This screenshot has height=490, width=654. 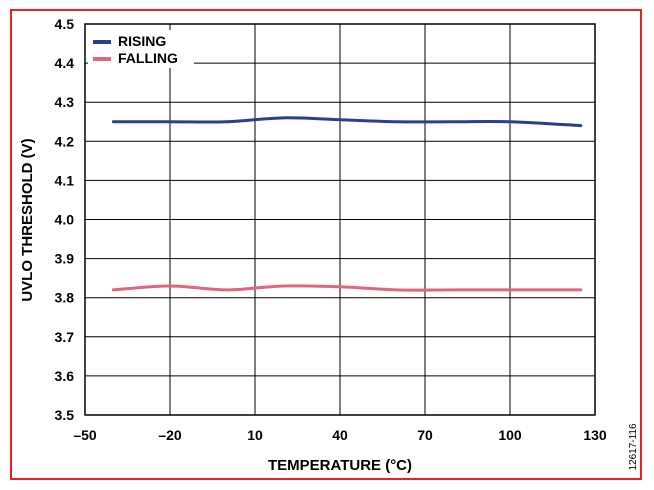 I want to click on y-tick-label: 4.5, so click(x=65, y=24).